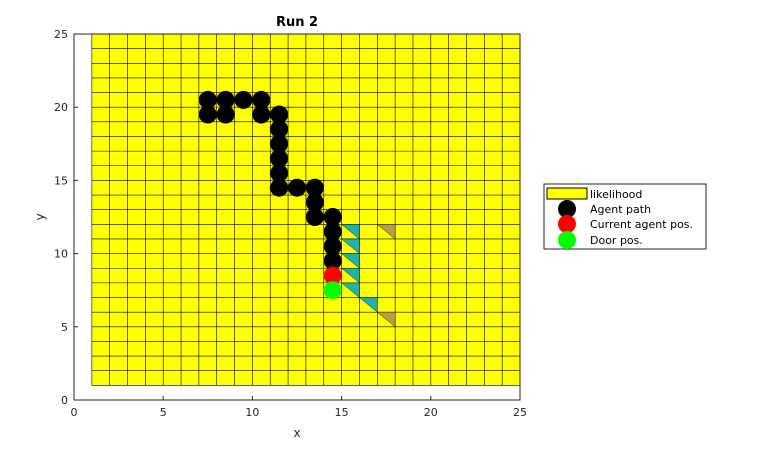 This screenshot has height=450, width=762. I want to click on agent-points, so click(270, 195).